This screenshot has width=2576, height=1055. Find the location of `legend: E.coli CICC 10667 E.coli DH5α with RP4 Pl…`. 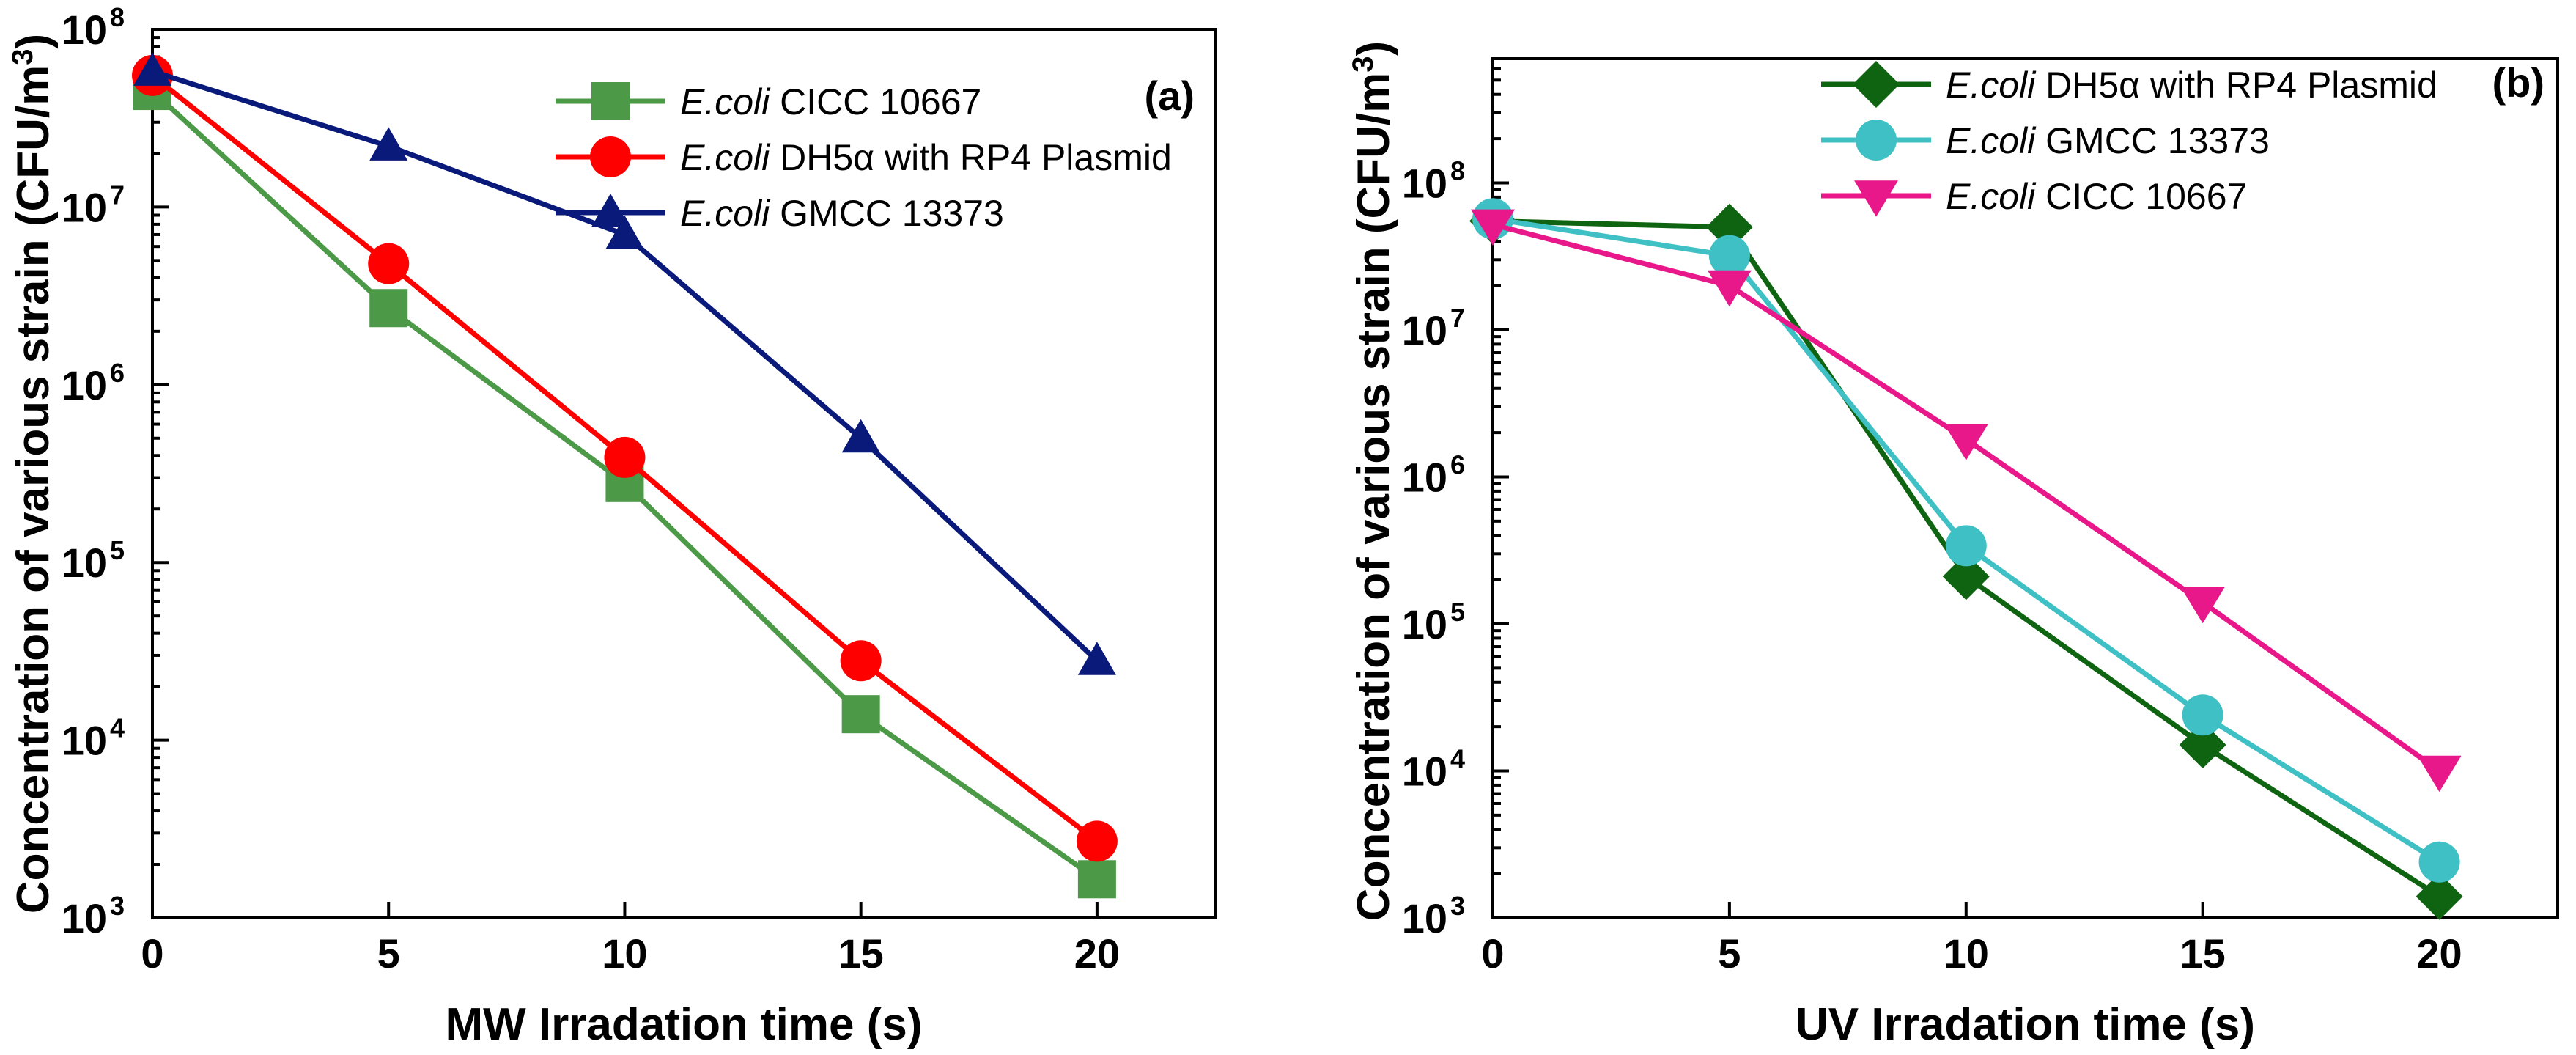

legend: E.coli CICC 10667 E.coli DH5α with RP4 Pl… is located at coordinates (864, 157).